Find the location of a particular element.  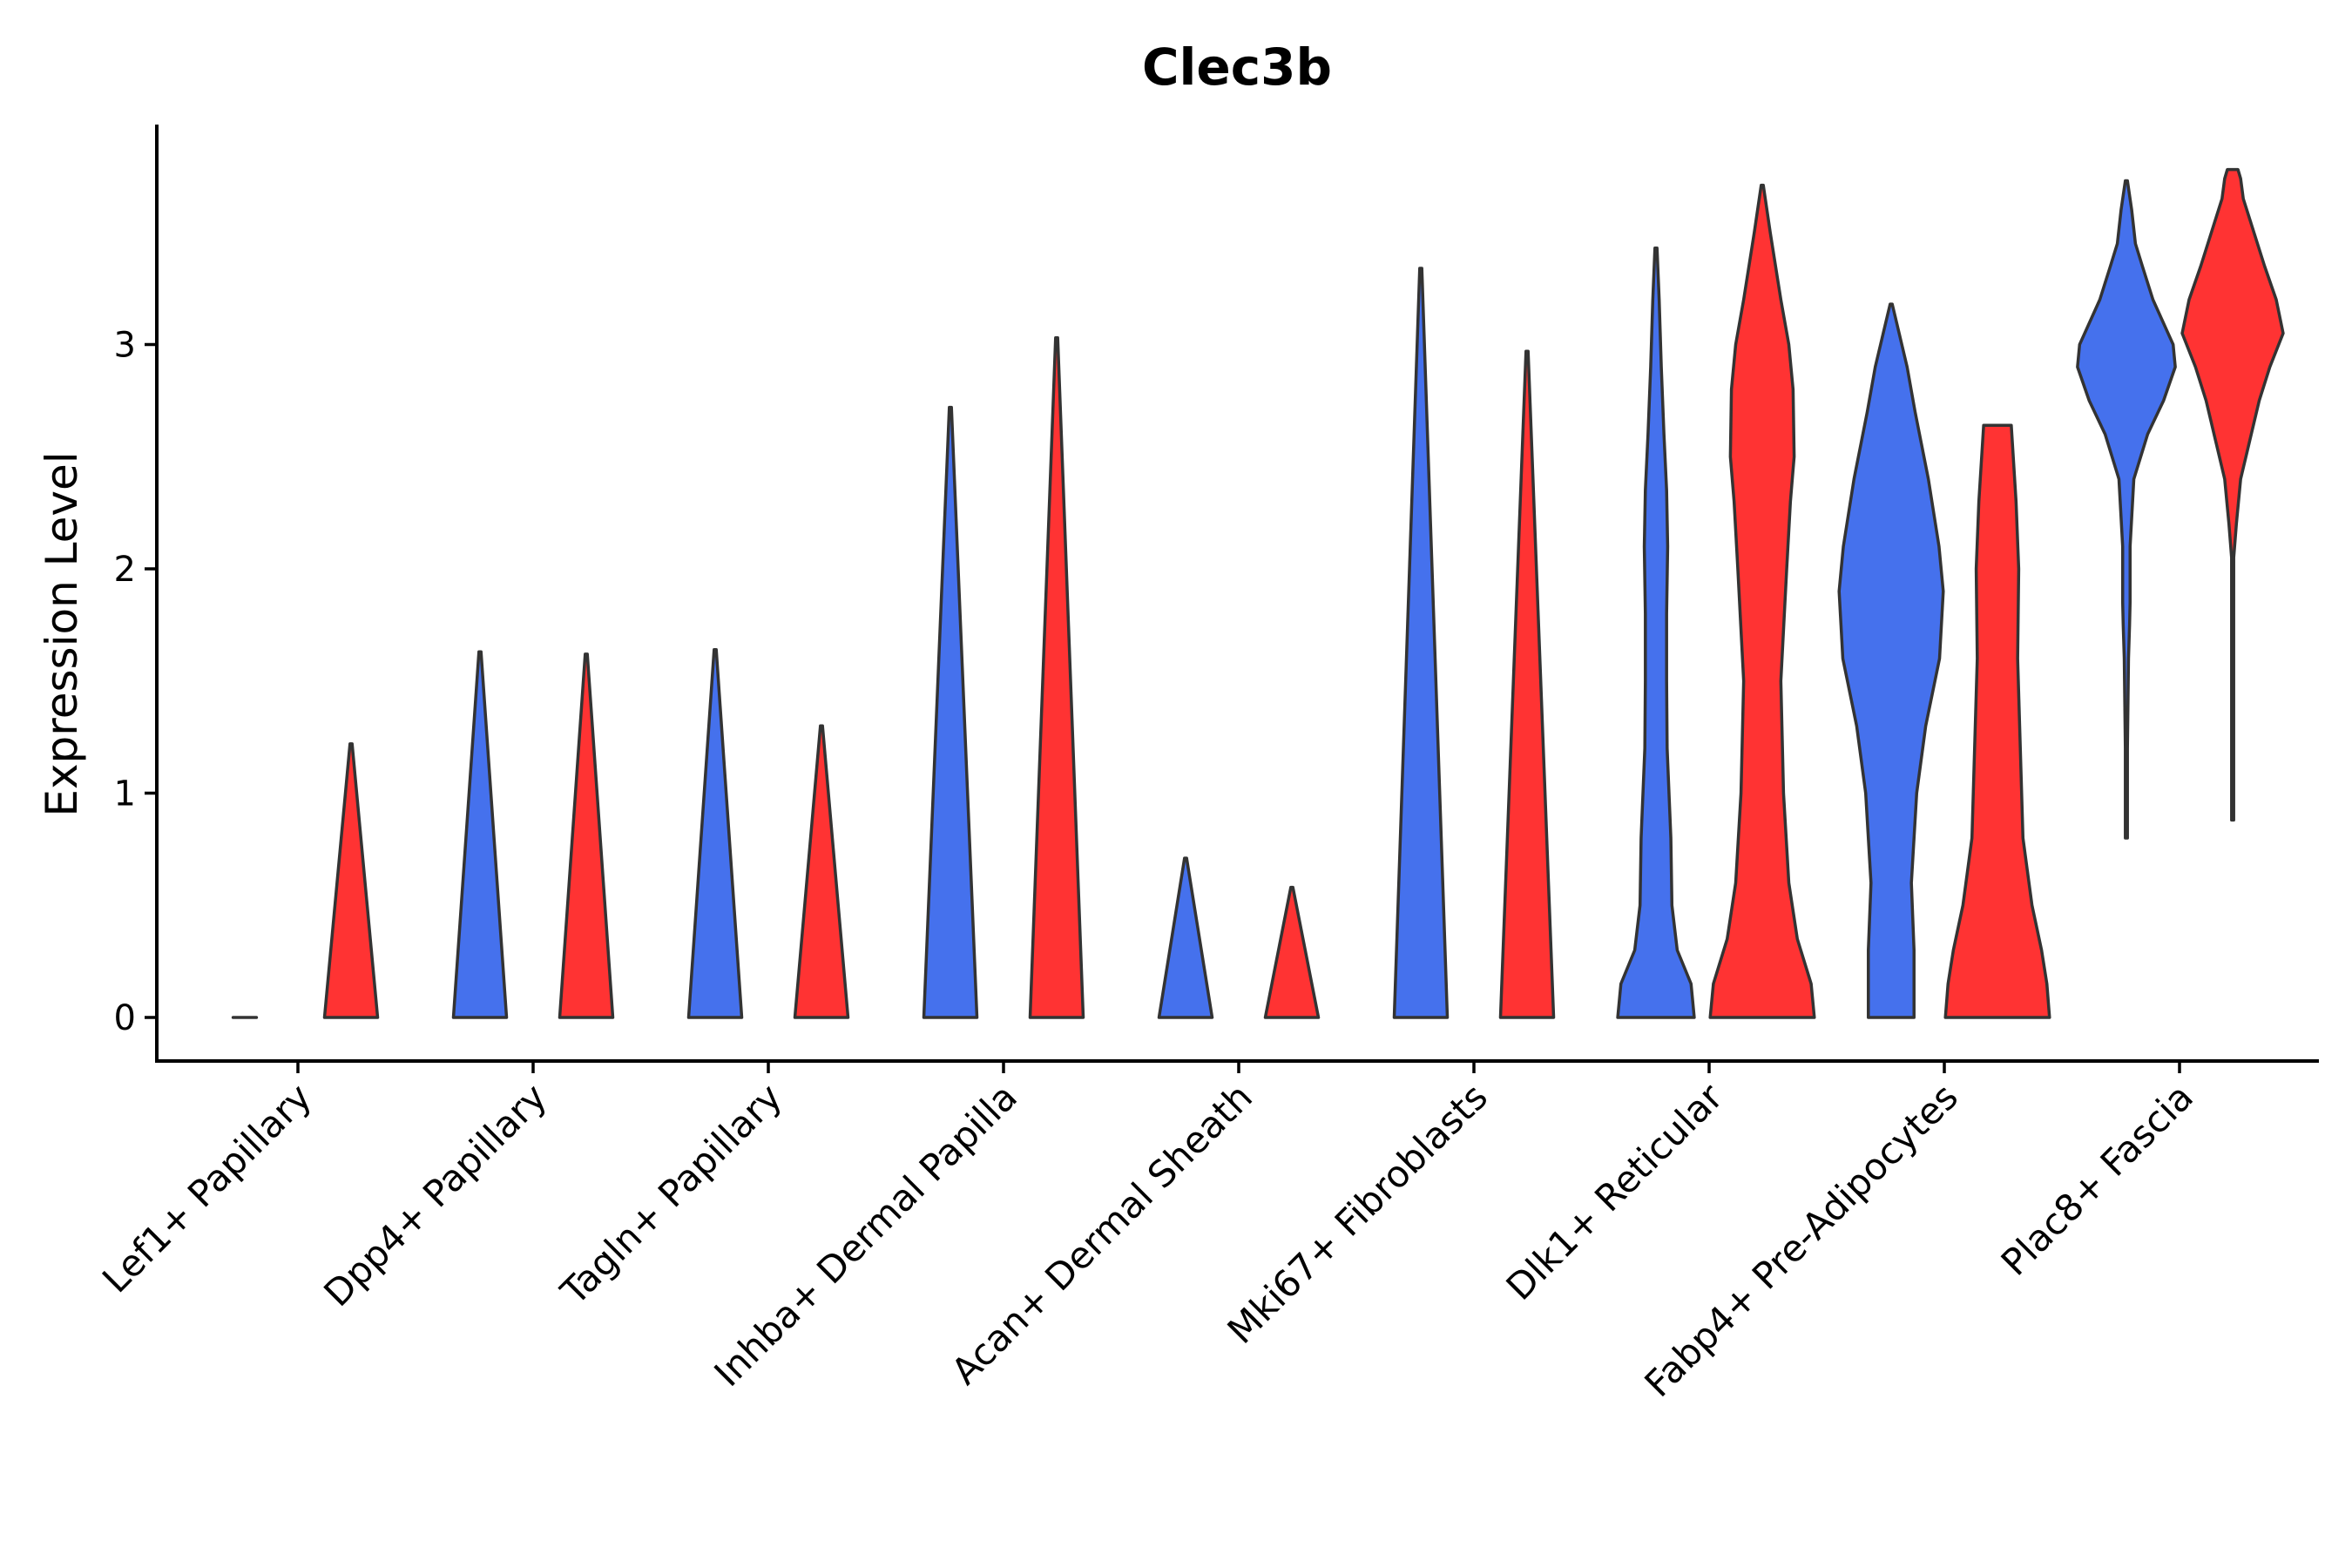

y-ticks-group: 0 1 2 3 is located at coordinates (135, 682).